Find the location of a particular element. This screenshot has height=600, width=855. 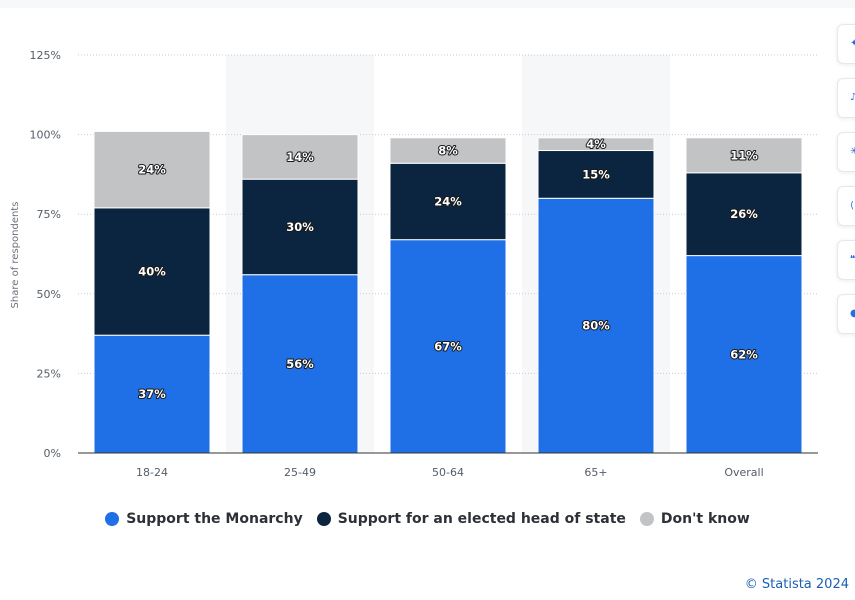

legend-item: Don't know is located at coordinates (694, 519).